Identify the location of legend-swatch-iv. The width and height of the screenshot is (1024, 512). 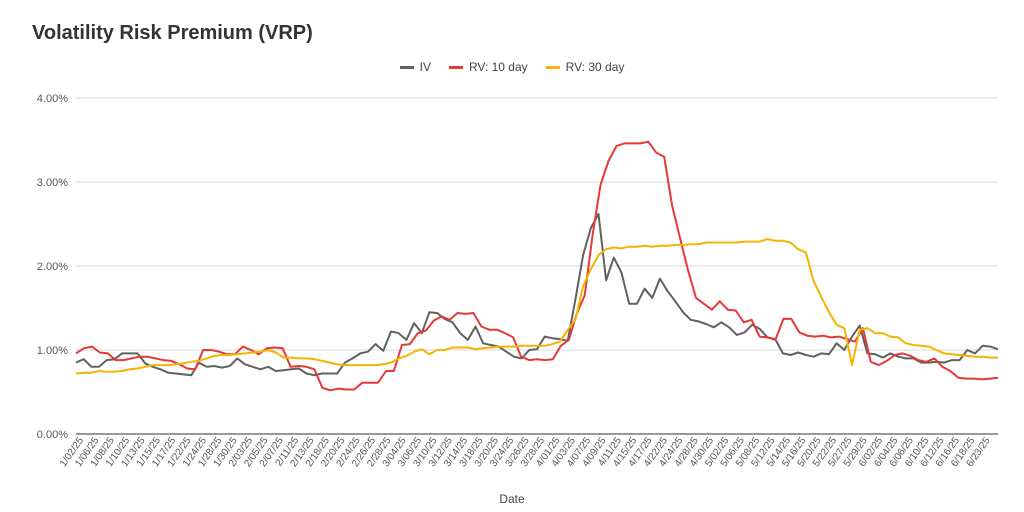
(406, 67).